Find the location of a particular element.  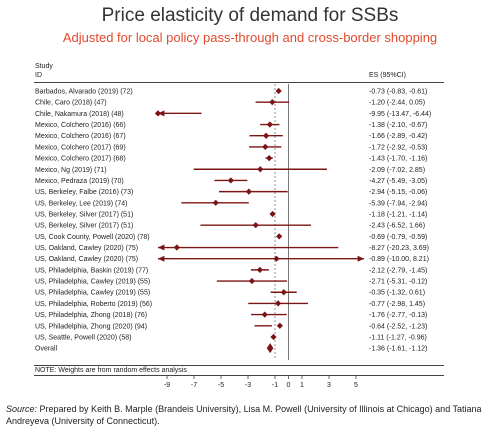

header-rule is located at coordinates (239, 82).